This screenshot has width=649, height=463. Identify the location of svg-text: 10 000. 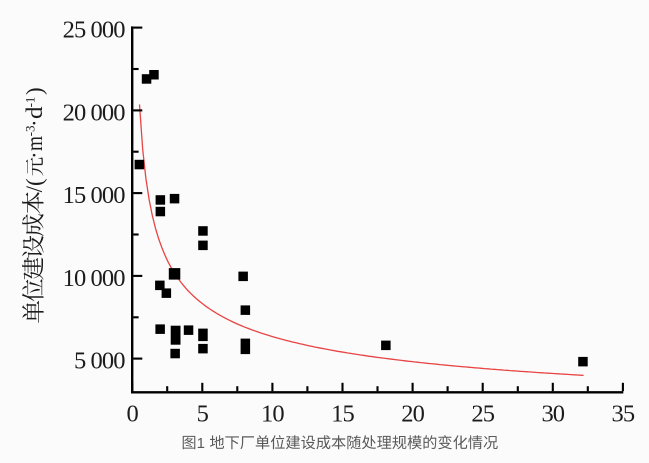
(94, 278).